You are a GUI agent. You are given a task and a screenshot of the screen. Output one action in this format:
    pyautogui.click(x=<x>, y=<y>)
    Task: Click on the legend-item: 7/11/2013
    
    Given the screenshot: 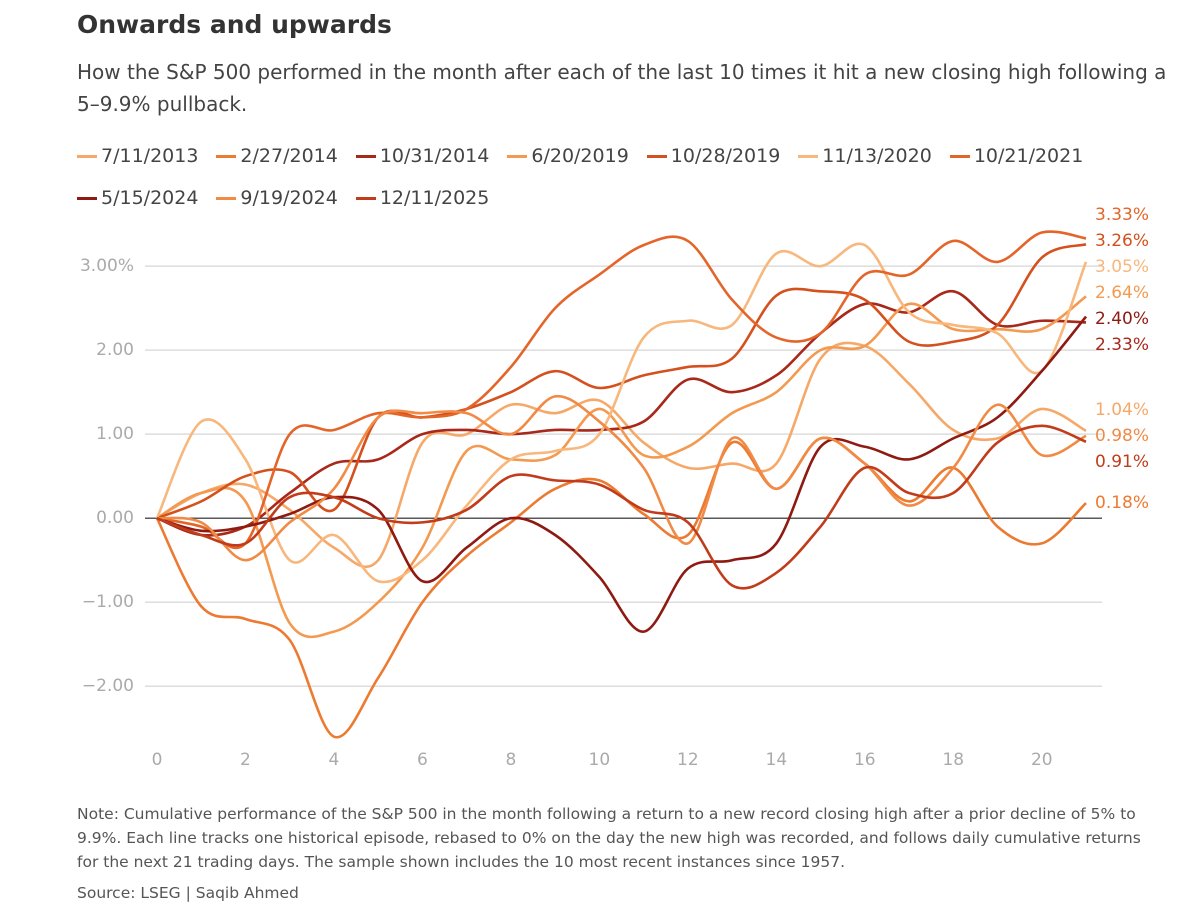 What is the action you would take?
    pyautogui.click(x=137, y=156)
    